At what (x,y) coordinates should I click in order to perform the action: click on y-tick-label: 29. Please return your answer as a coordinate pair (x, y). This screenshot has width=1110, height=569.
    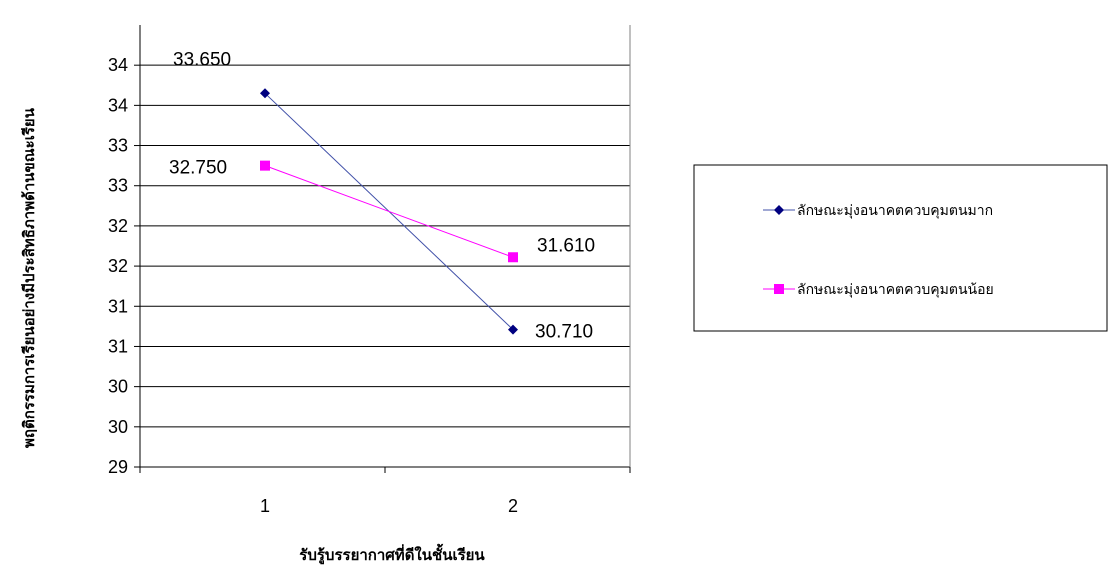
    Looking at the image, I should click on (118, 467).